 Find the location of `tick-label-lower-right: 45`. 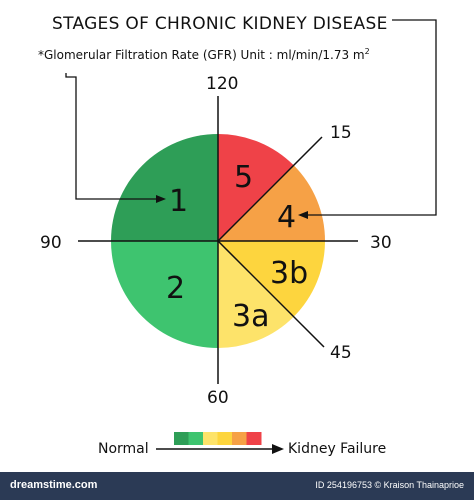

tick-label-lower-right: 45 is located at coordinates (341, 353).